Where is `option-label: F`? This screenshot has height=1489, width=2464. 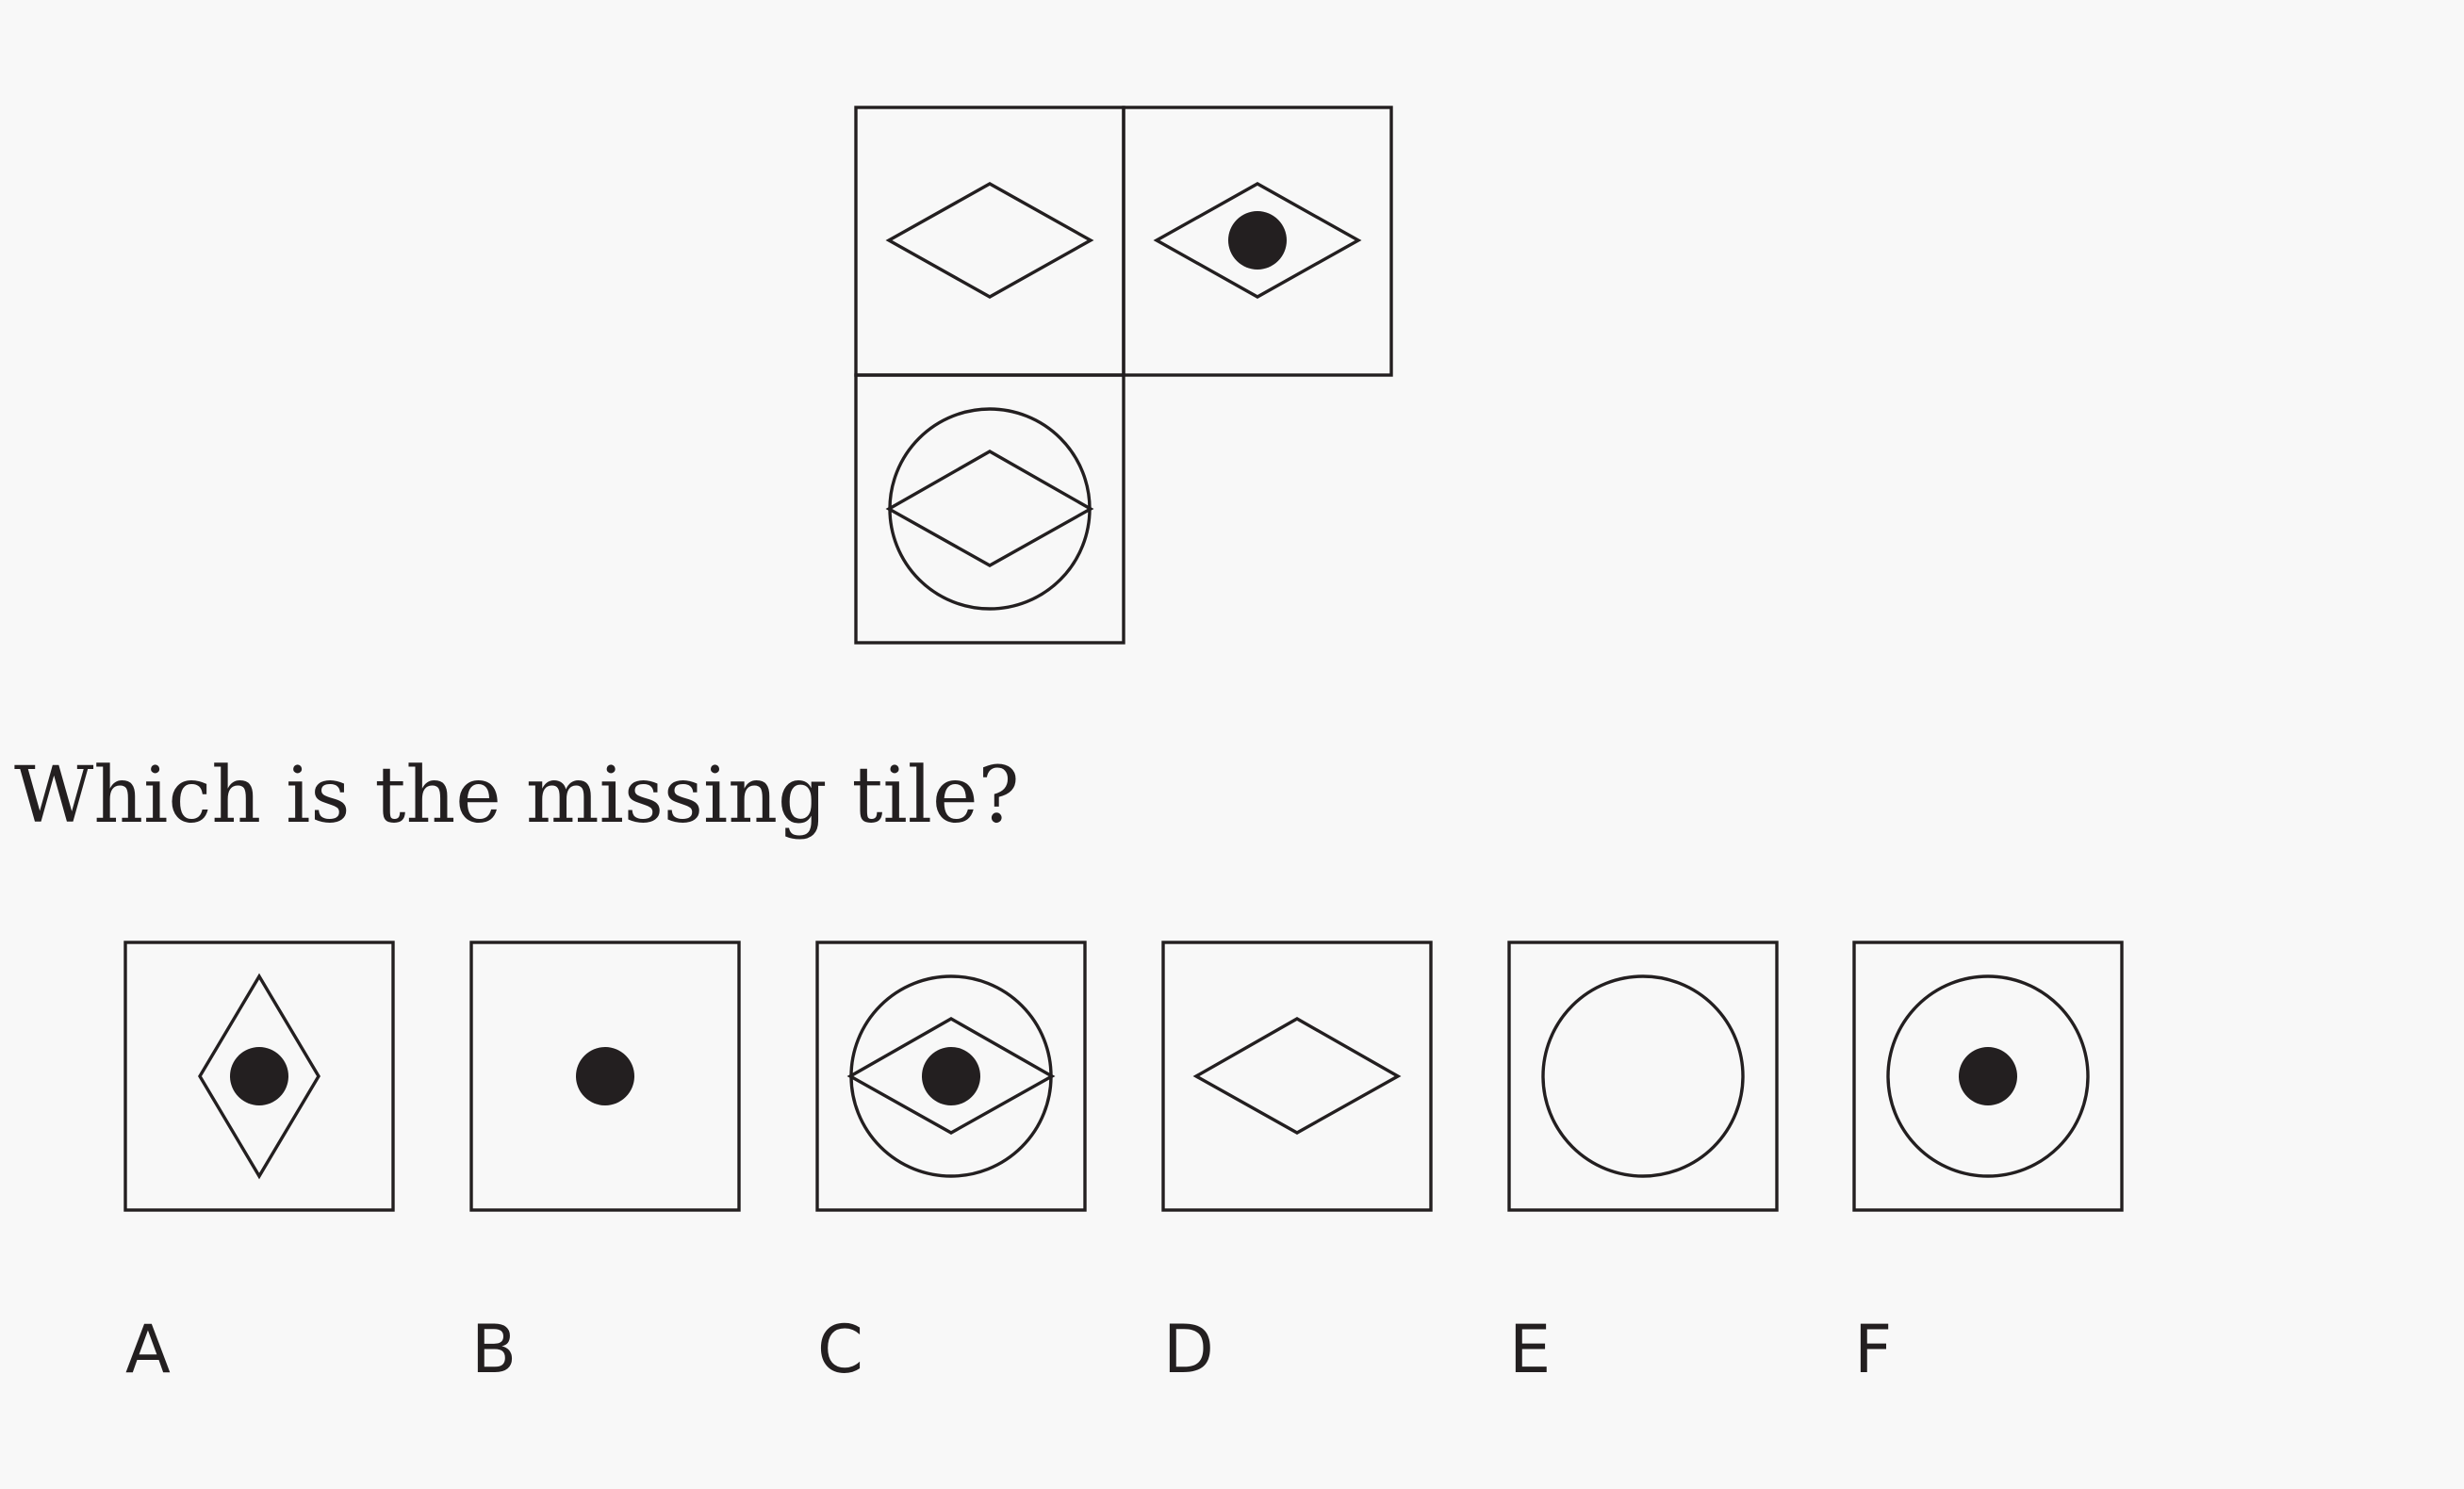 option-label: F is located at coordinates (1873, 1349).